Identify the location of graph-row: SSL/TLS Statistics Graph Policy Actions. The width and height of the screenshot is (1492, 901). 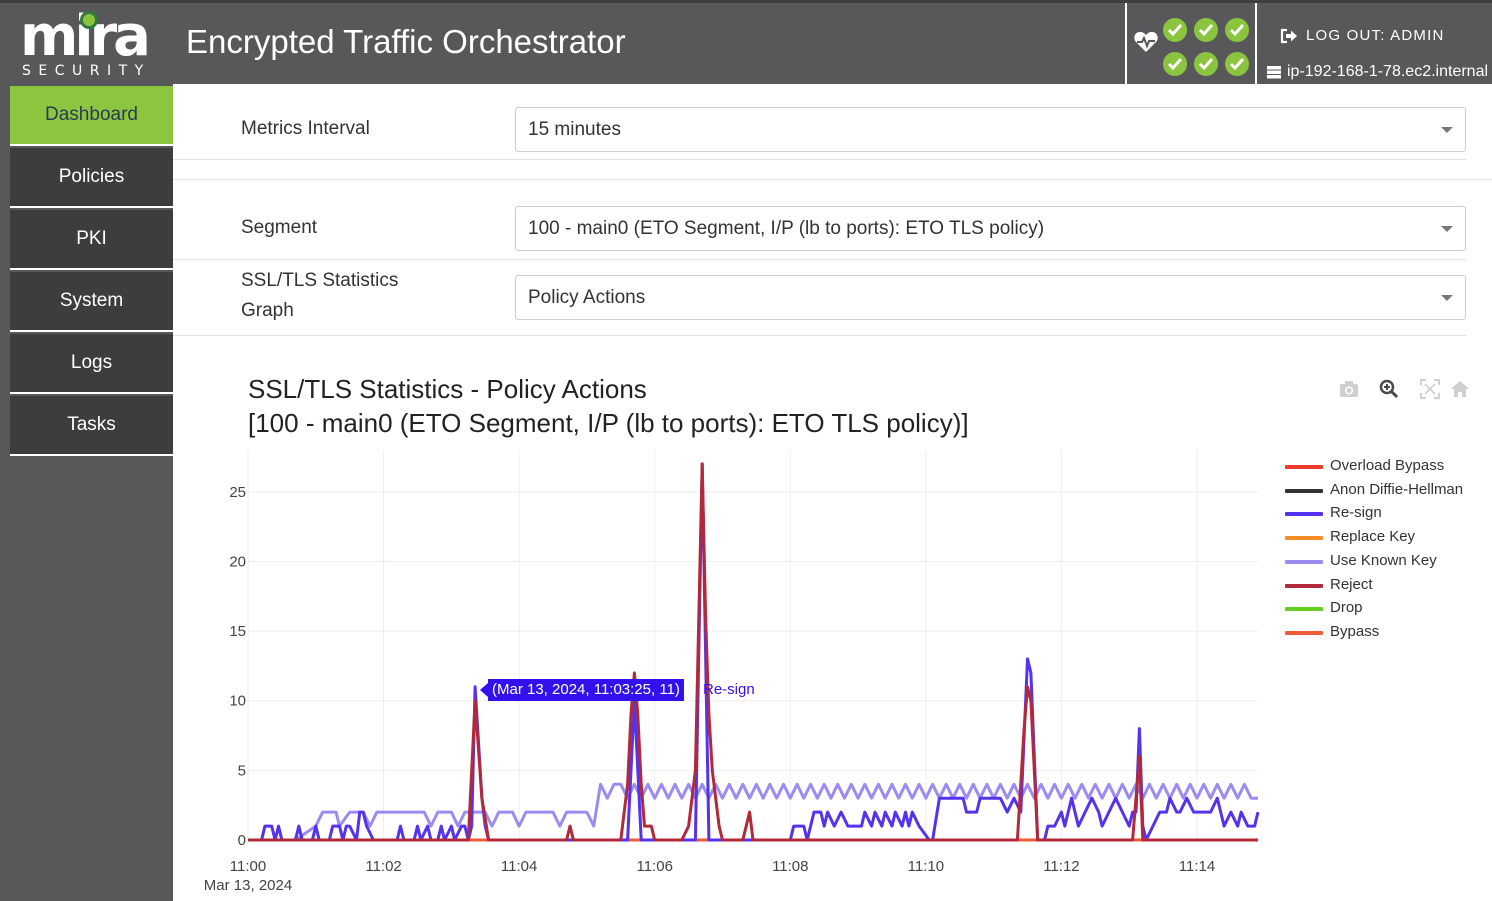
(832, 301).